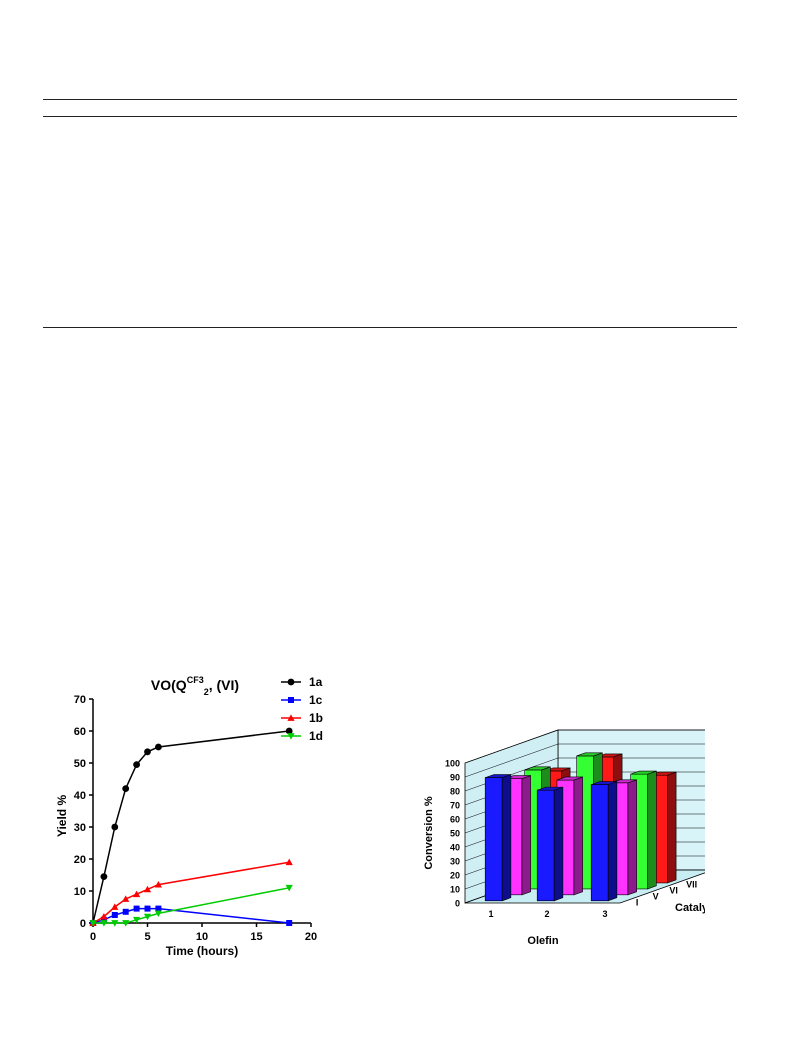 This screenshot has height=1057, width=793. What do you see at coordinates (316, 718) in the screenshot?
I see `legend-label: 1b` at bounding box center [316, 718].